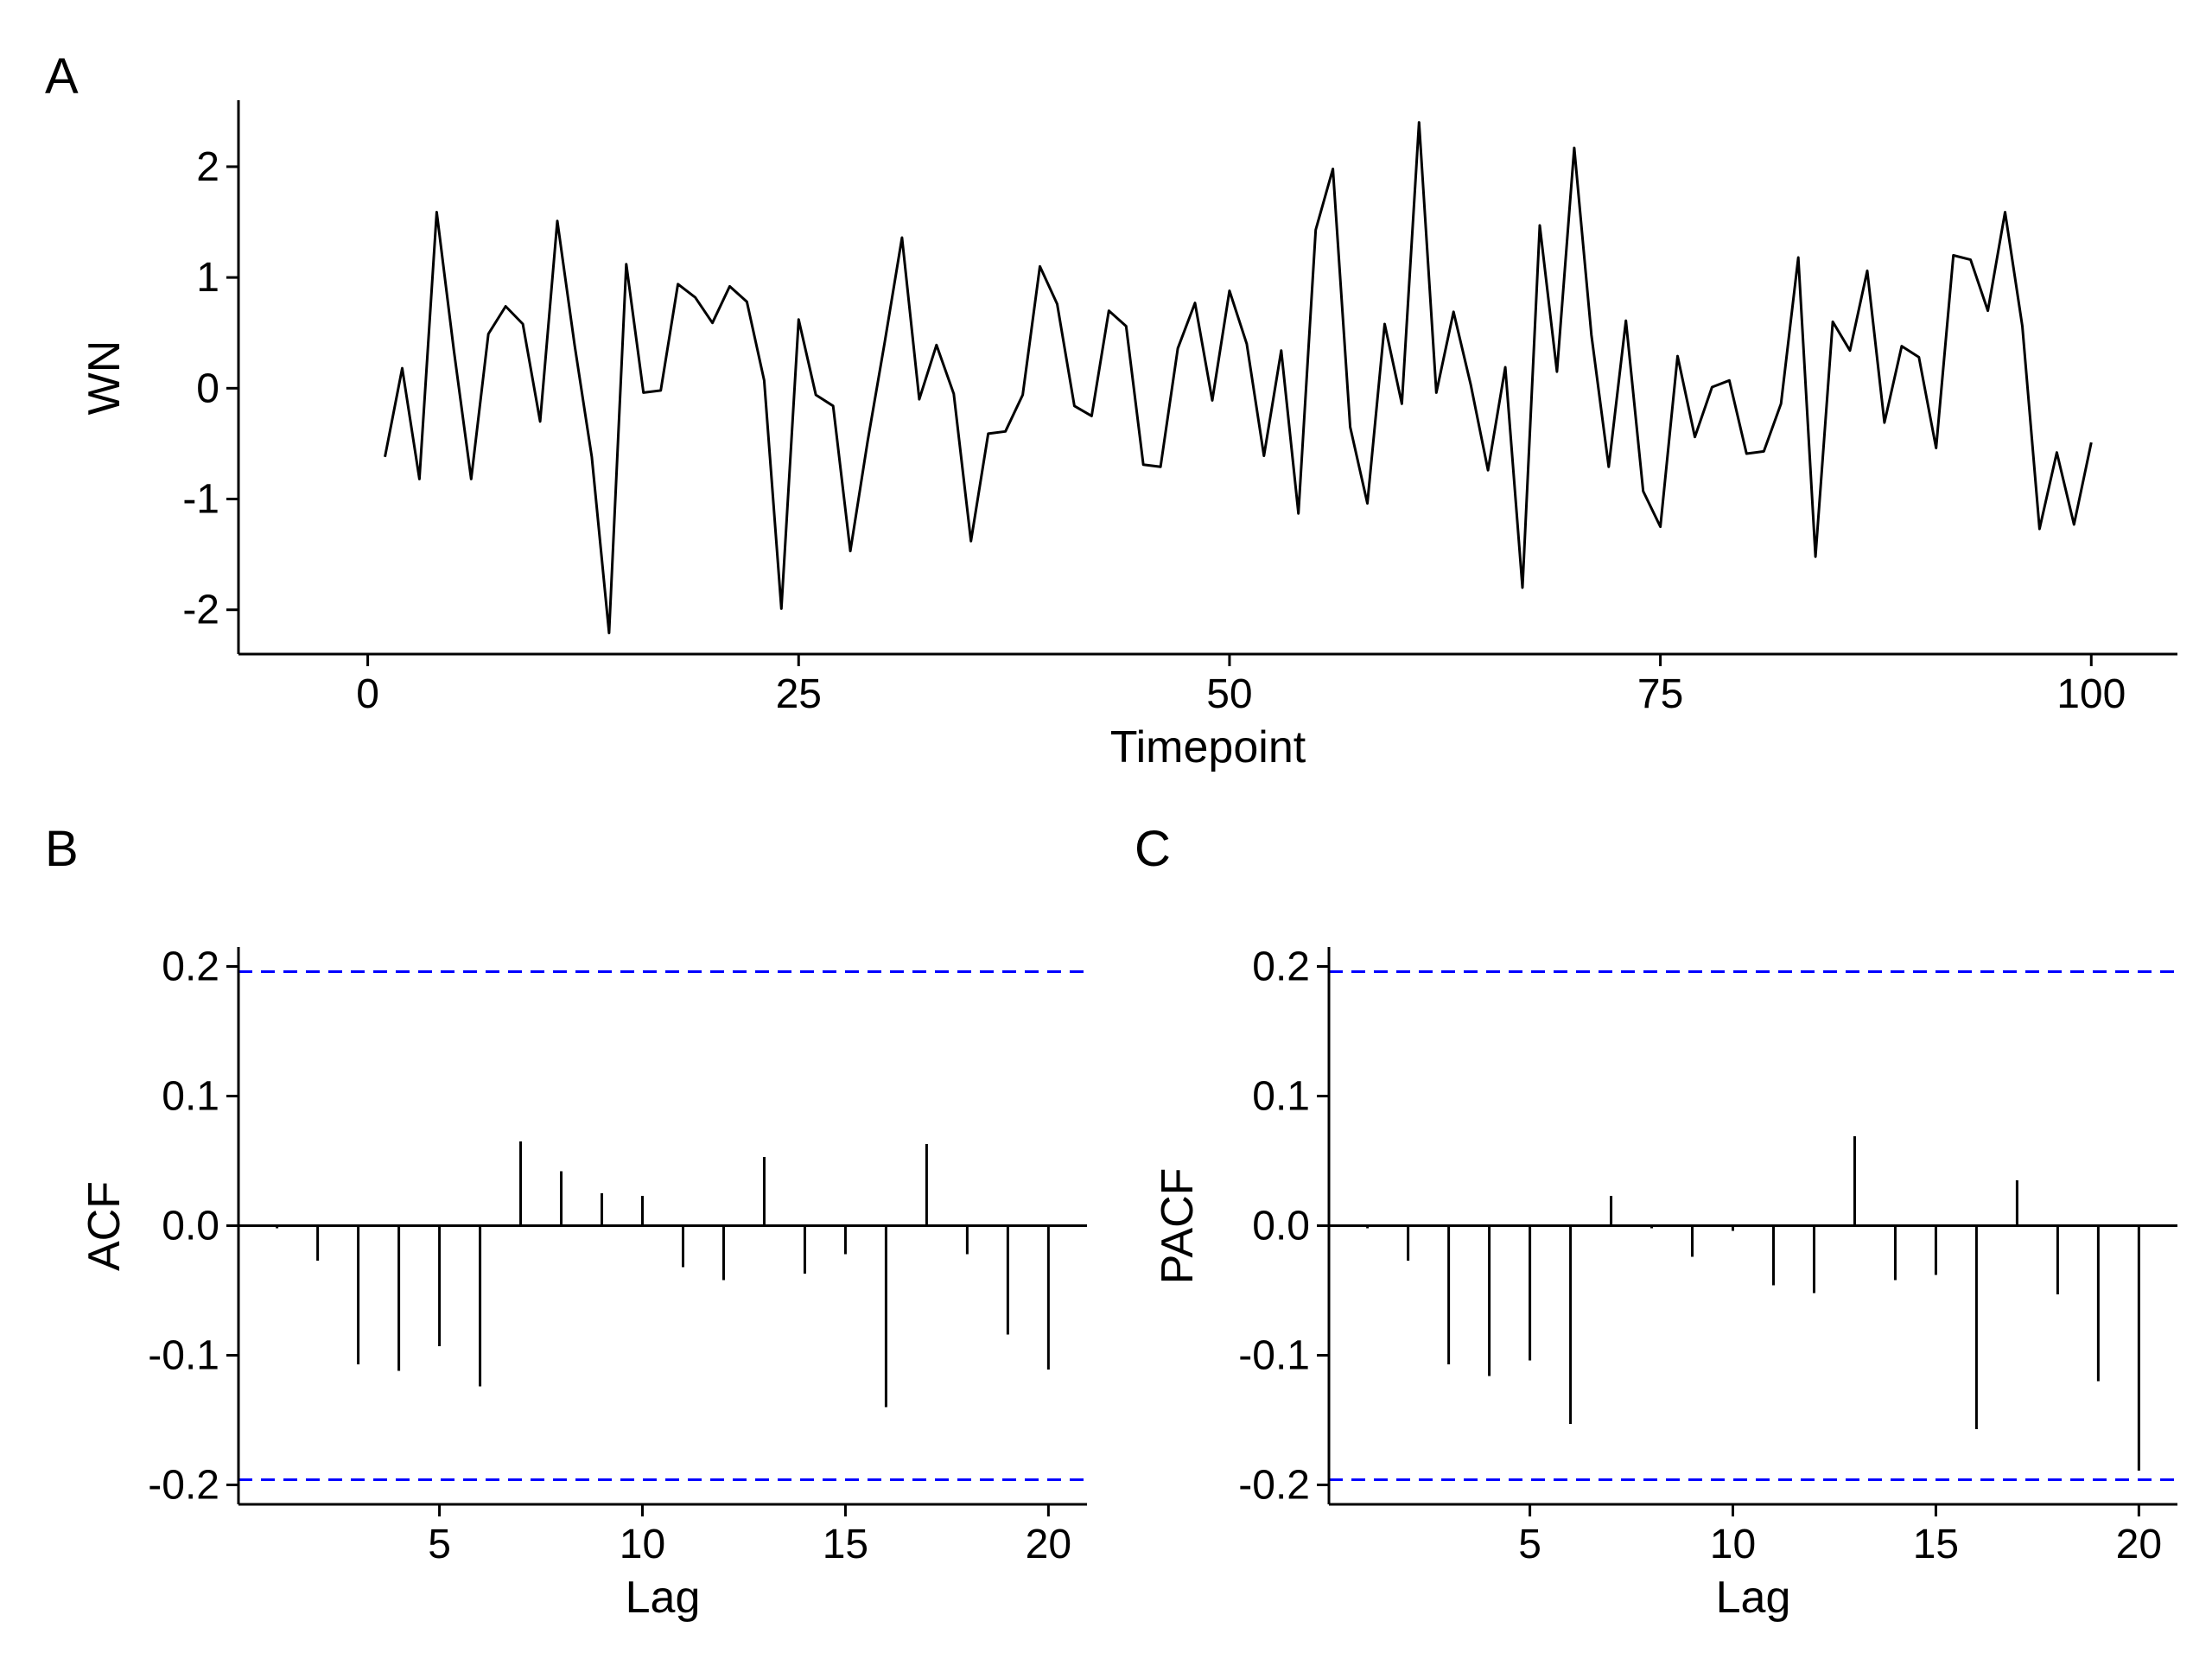 The width and height of the screenshot is (2212, 1659). I want to click on plot-c-y-tick-label: 0.1, so click(1281, 1097).